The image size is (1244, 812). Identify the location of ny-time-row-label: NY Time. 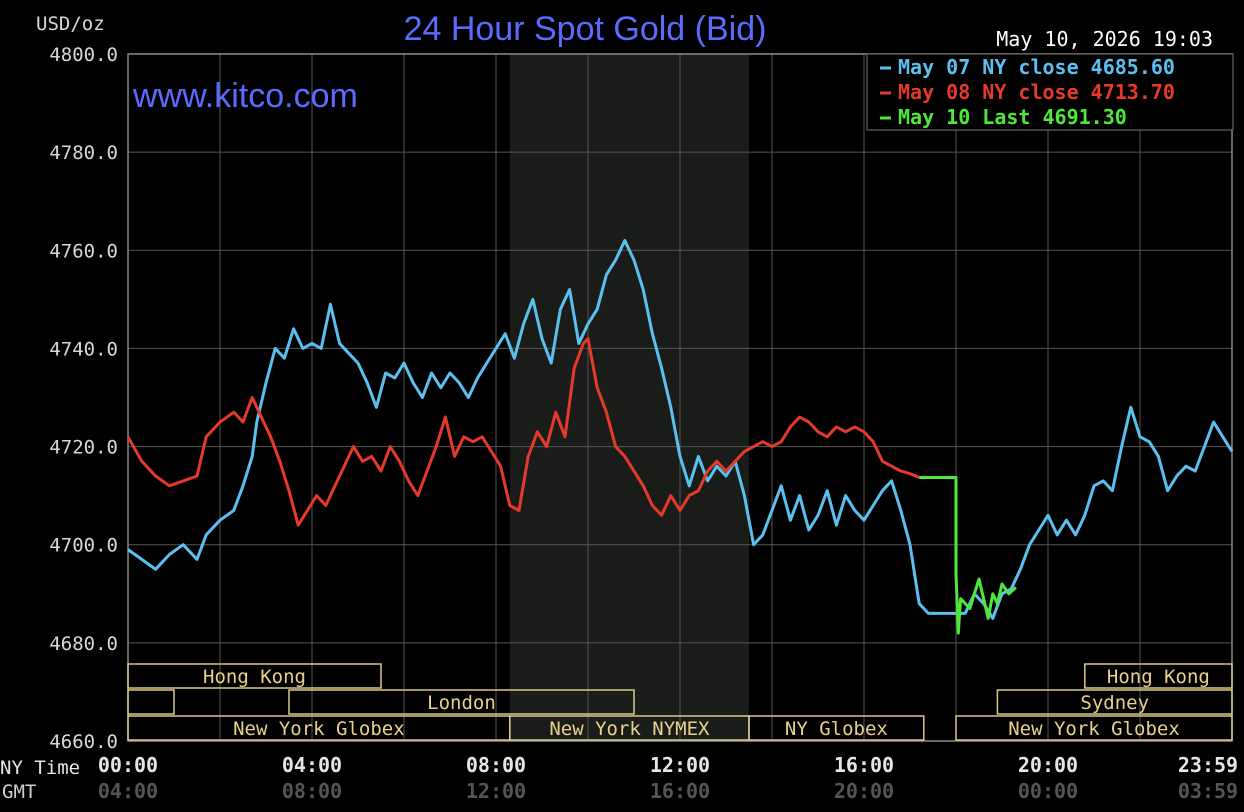
(40, 768).